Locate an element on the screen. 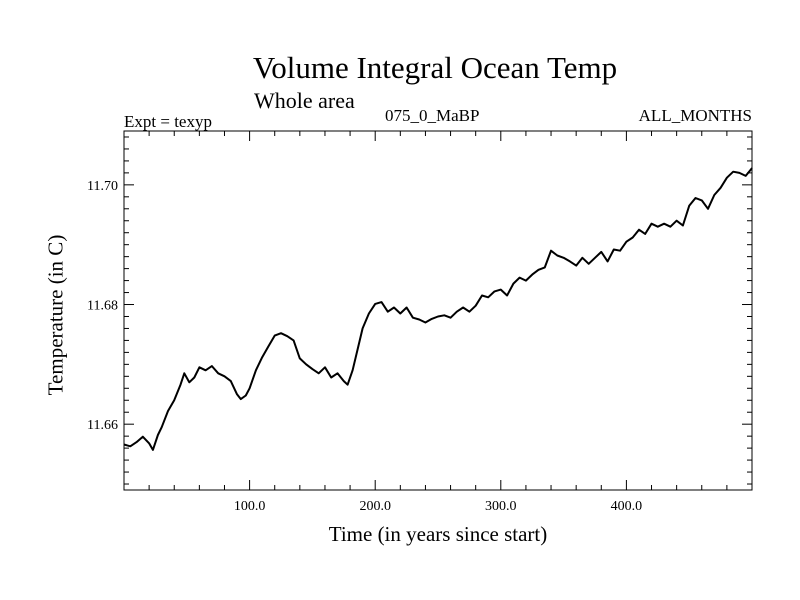 The image size is (800, 600). run-id-label: 075_0_MaBP is located at coordinates (432, 115).